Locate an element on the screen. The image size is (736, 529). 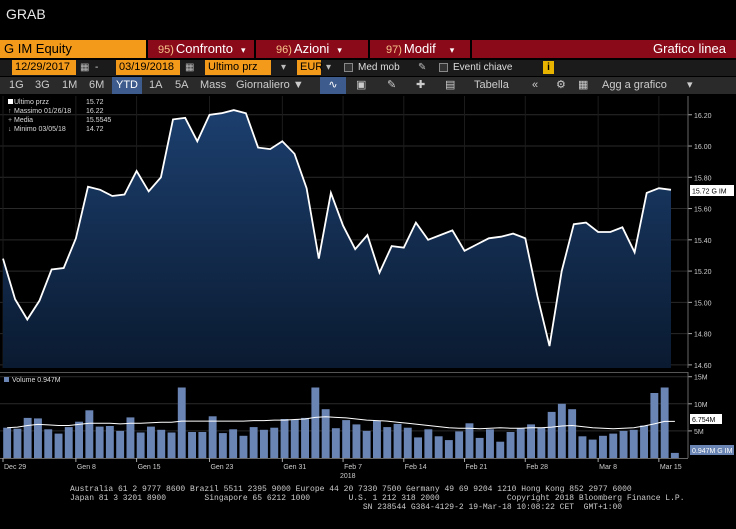
crosshair-icon: ✚ is located at coordinates (421, 85).